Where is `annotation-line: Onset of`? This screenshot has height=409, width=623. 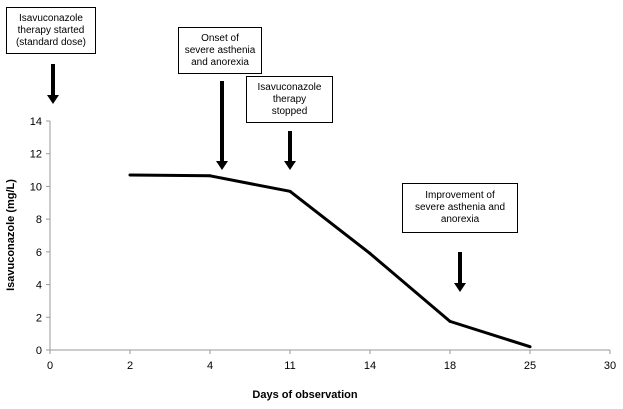
annotation-line: Onset of is located at coordinates (220, 38).